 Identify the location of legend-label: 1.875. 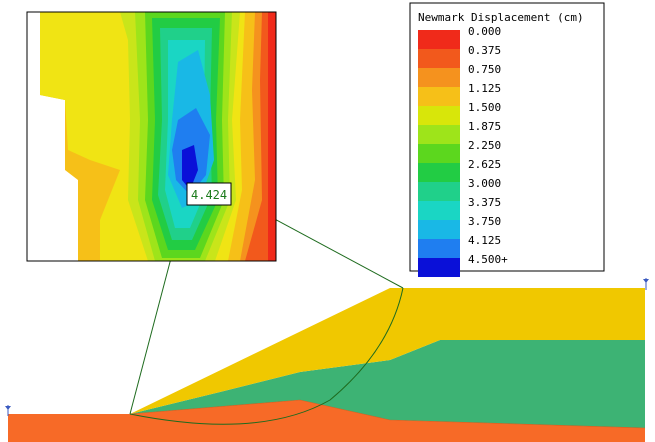
(484, 126).